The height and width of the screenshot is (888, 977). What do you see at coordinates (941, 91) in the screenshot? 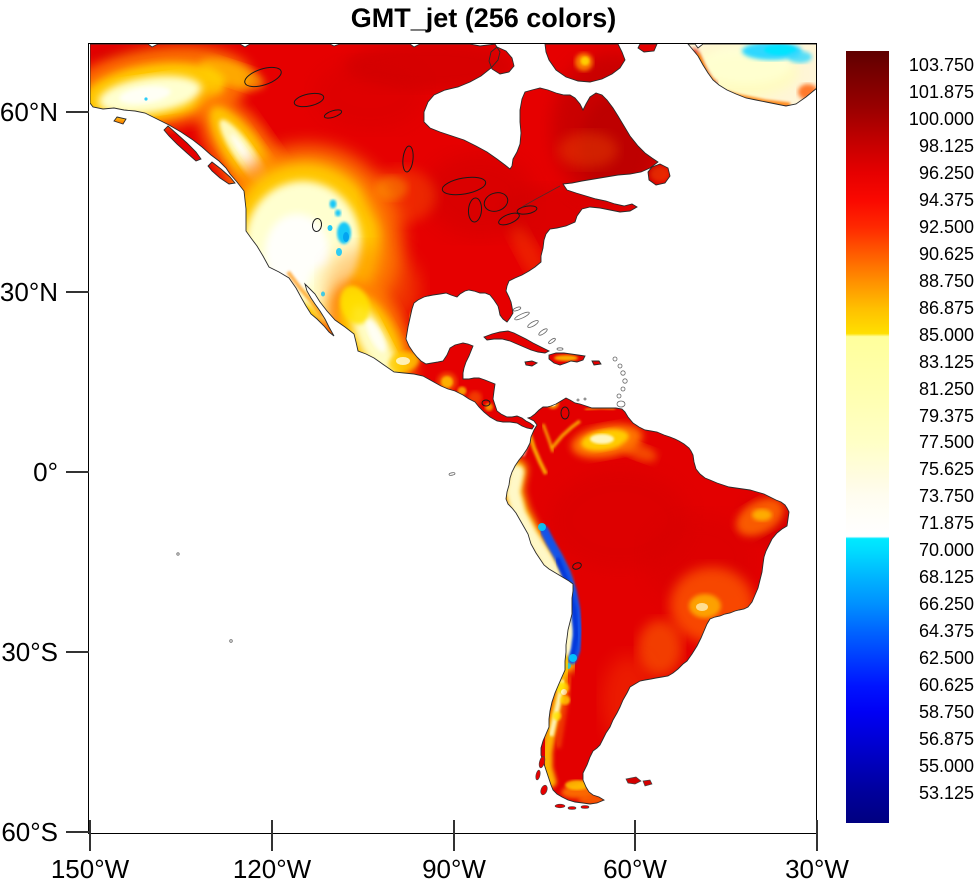
I see `colorbar-label: 101.875` at bounding box center [941, 91].